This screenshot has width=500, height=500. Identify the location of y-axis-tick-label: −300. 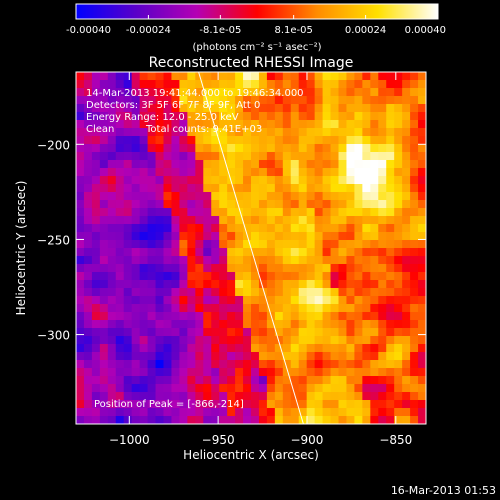
(53, 336).